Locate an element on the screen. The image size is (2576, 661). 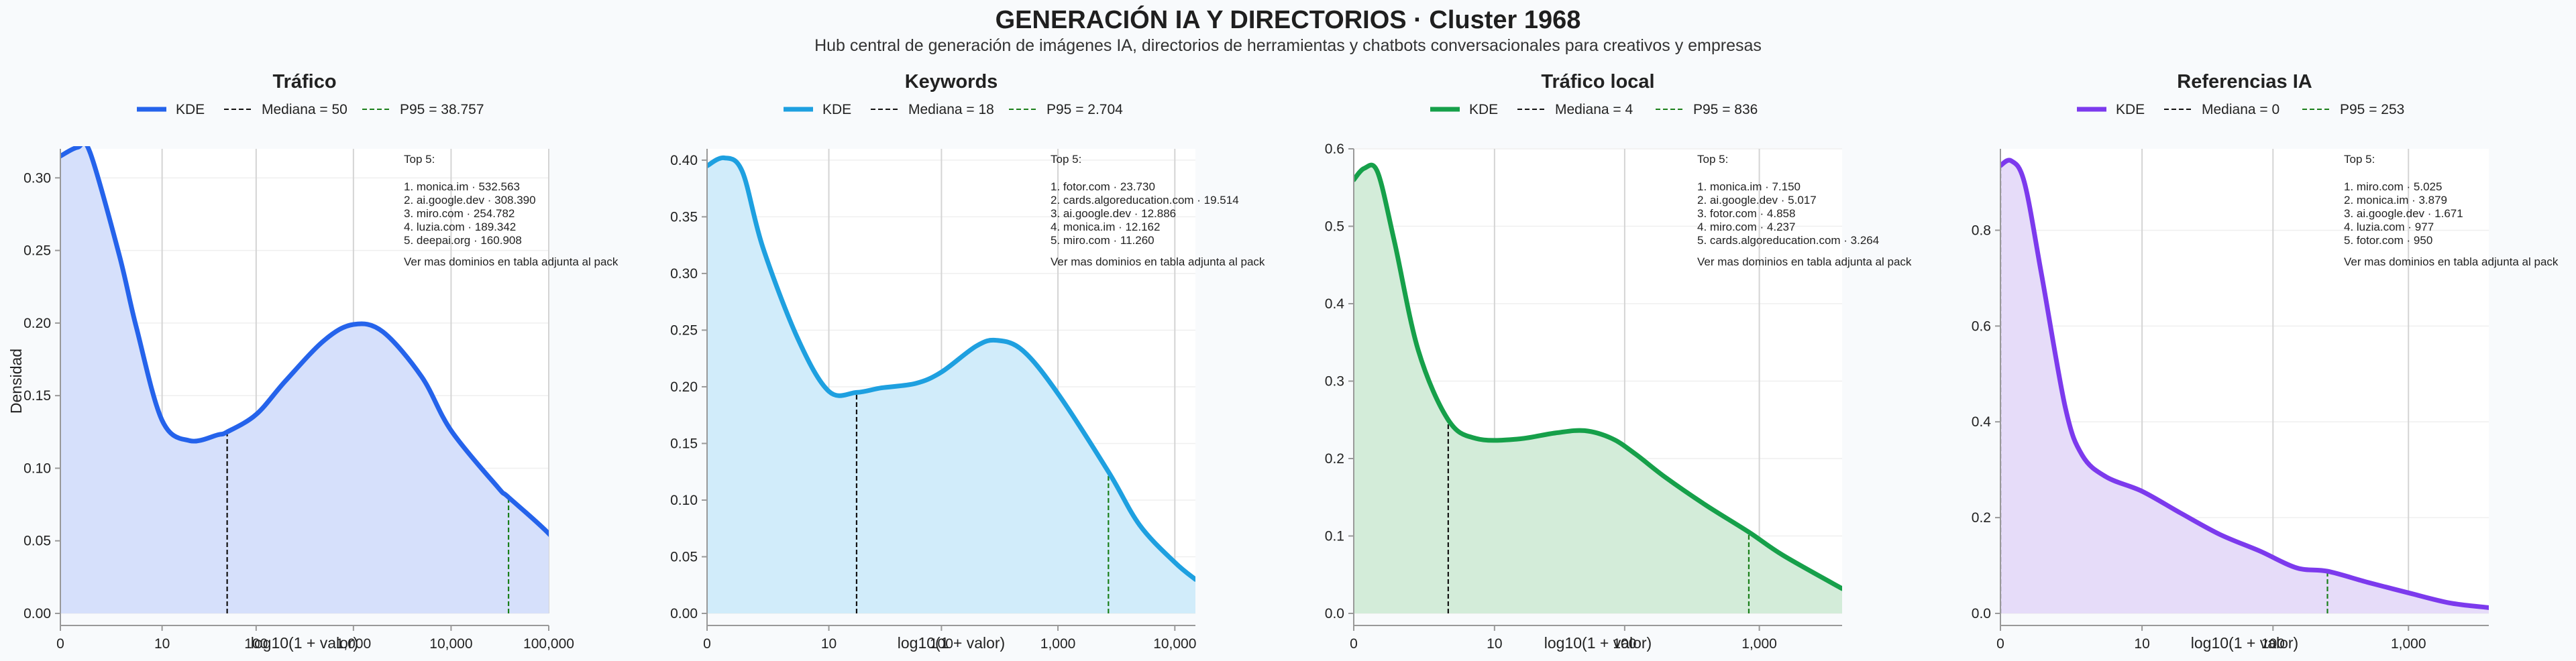
legend-p95-label: P95 = 836 is located at coordinates (1725, 110).